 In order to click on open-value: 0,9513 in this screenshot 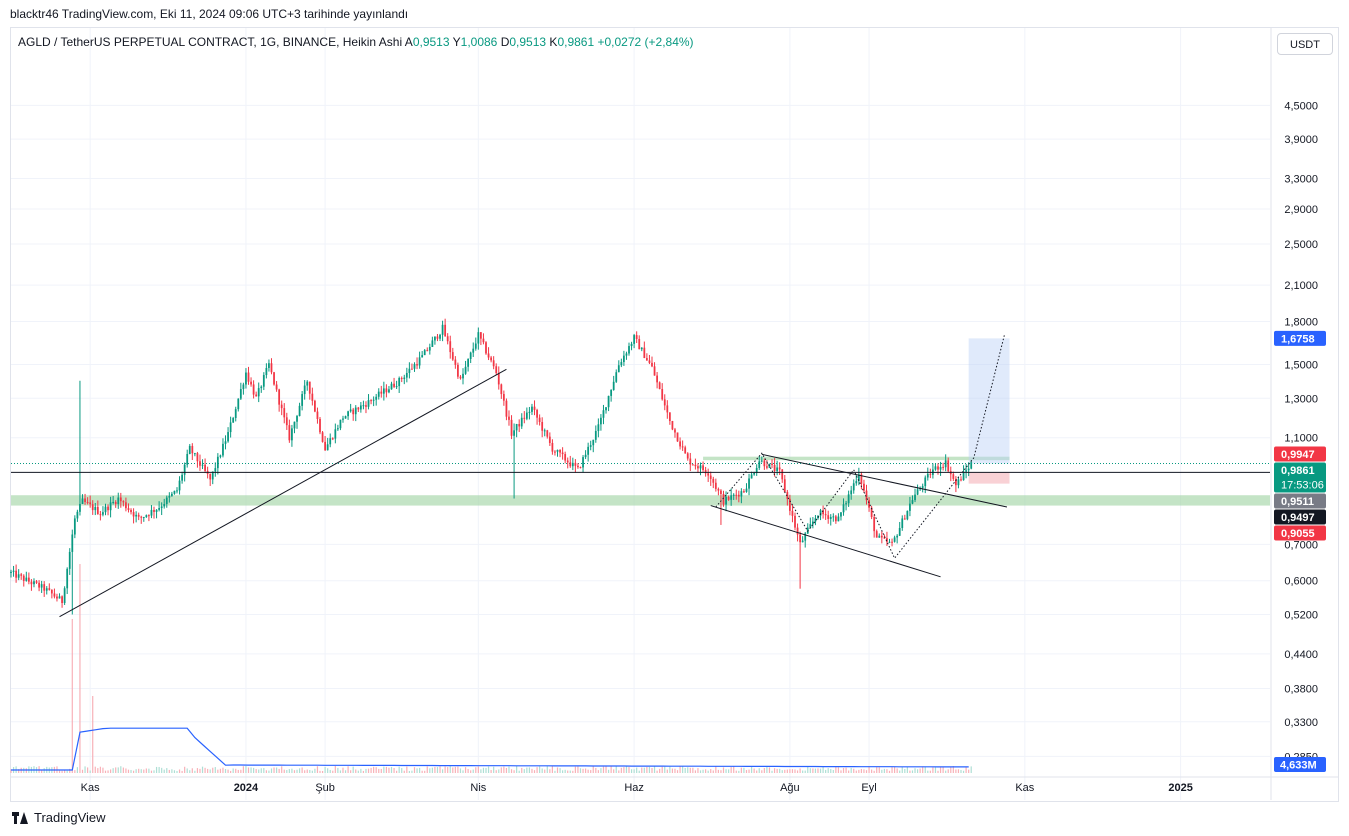, I will do `click(431, 42)`.